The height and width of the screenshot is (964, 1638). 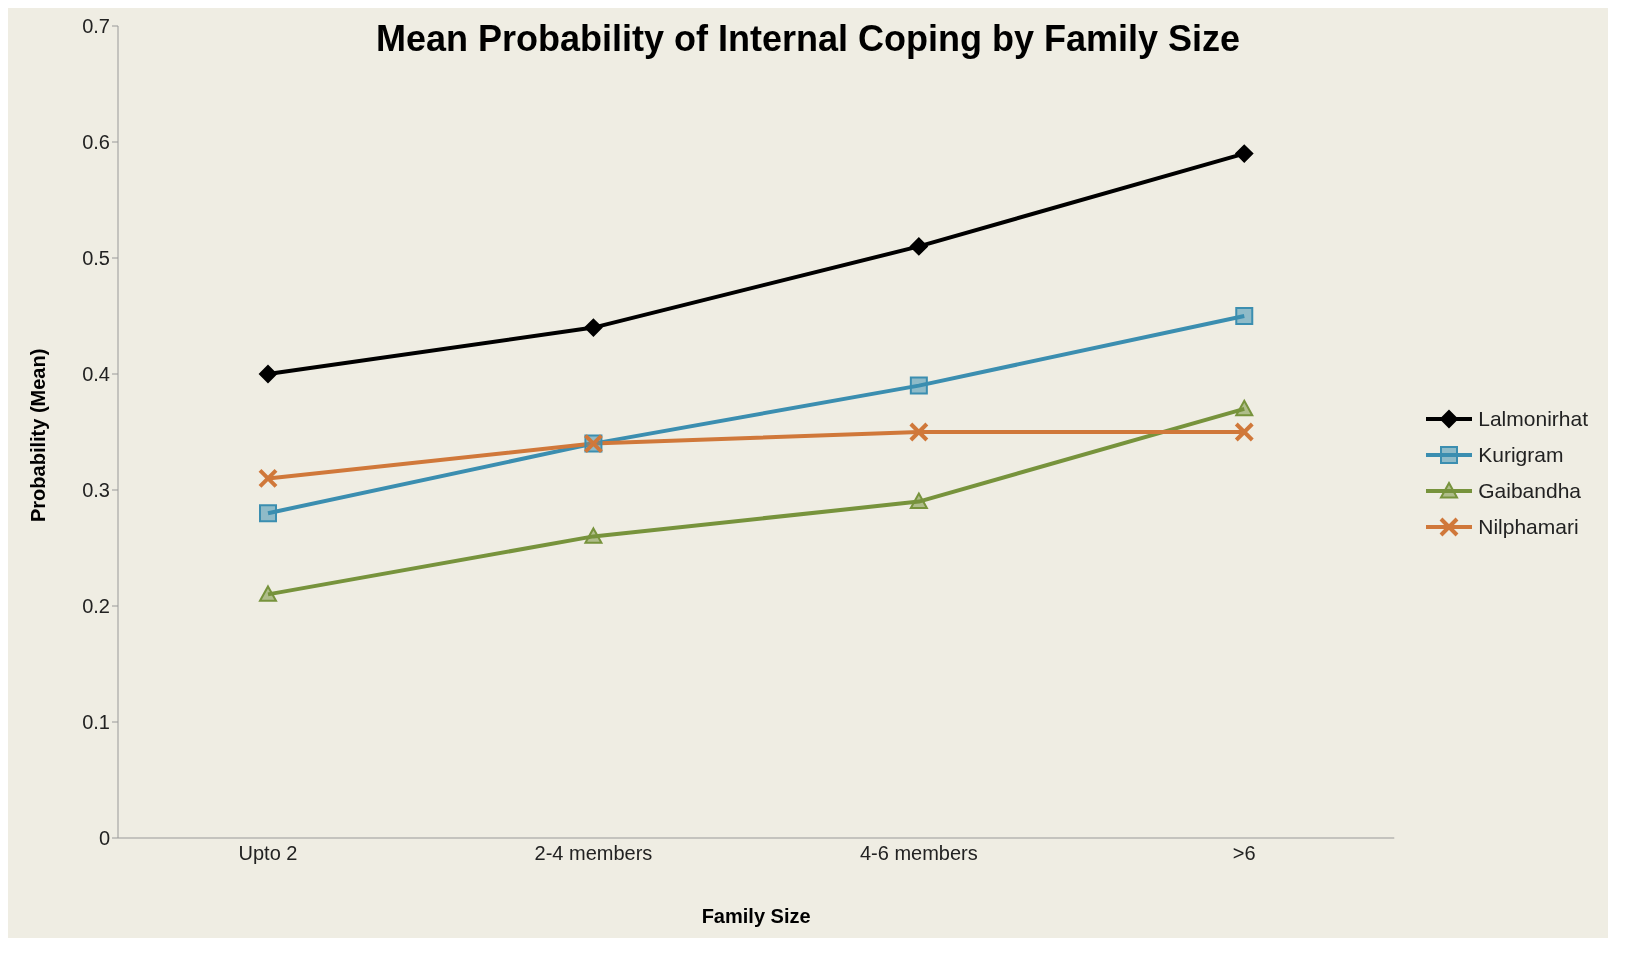 I want to click on legend-label: Nilphamari, so click(x=1528, y=527).